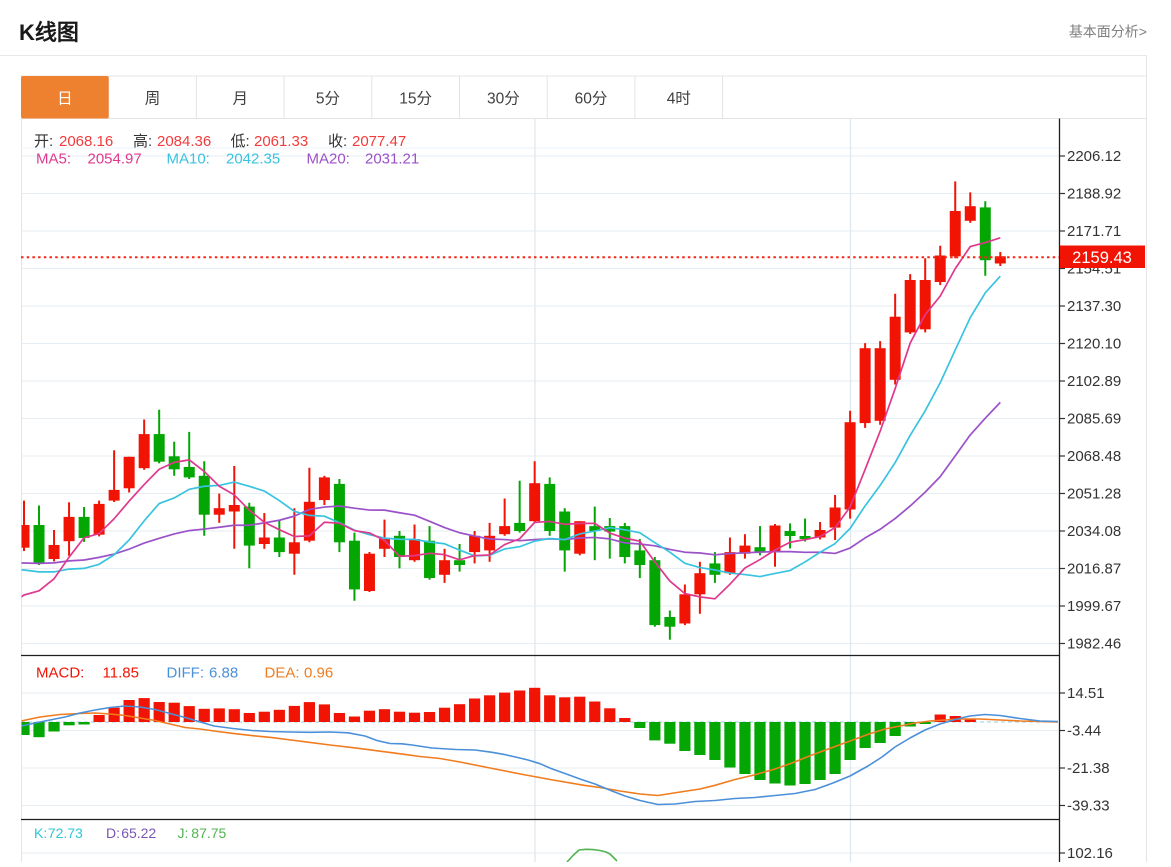  What do you see at coordinates (1094, 194) in the screenshot?
I see `svg-text: 2188.92` at bounding box center [1094, 194].